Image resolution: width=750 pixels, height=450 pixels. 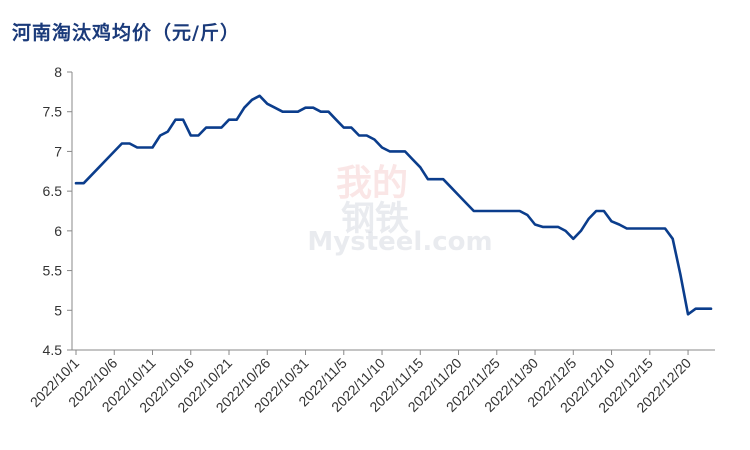 What do you see at coordinates (372, 183) in the screenshot?
I see `watermark-top: 我的` at bounding box center [372, 183].